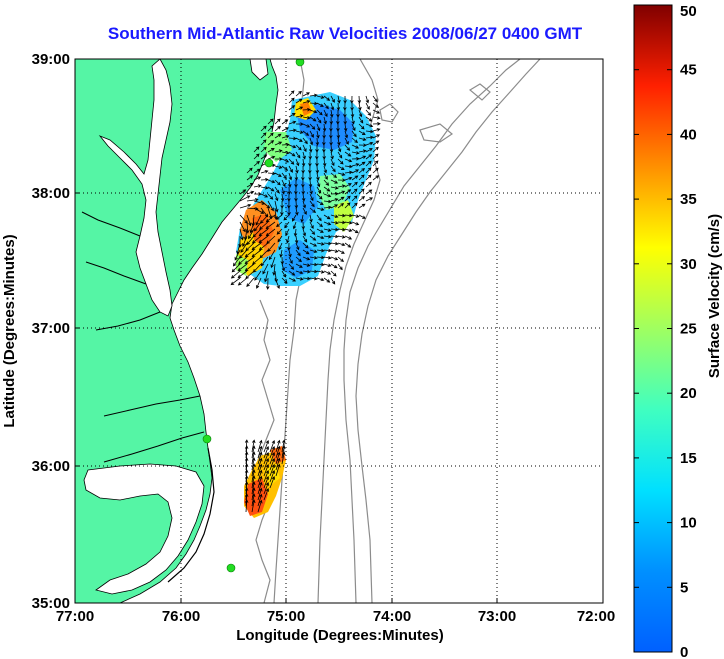 The height and width of the screenshot is (659, 724). I want to click on pamlico-sound, so click(144, 529).